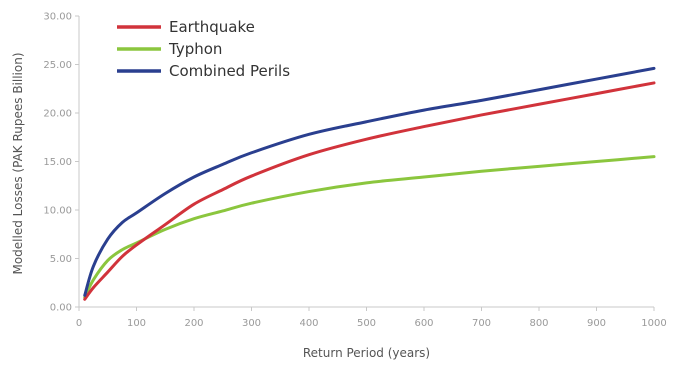 The image size is (678, 367). What do you see at coordinates (308, 323) in the screenshot?
I see `x-tick-label: 400` at bounding box center [308, 323].